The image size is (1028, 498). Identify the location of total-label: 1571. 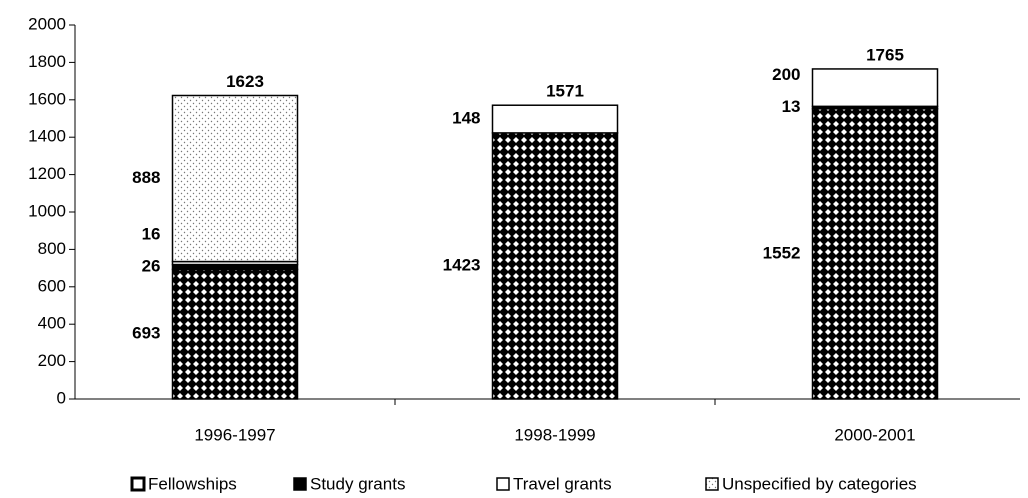
(565, 91).